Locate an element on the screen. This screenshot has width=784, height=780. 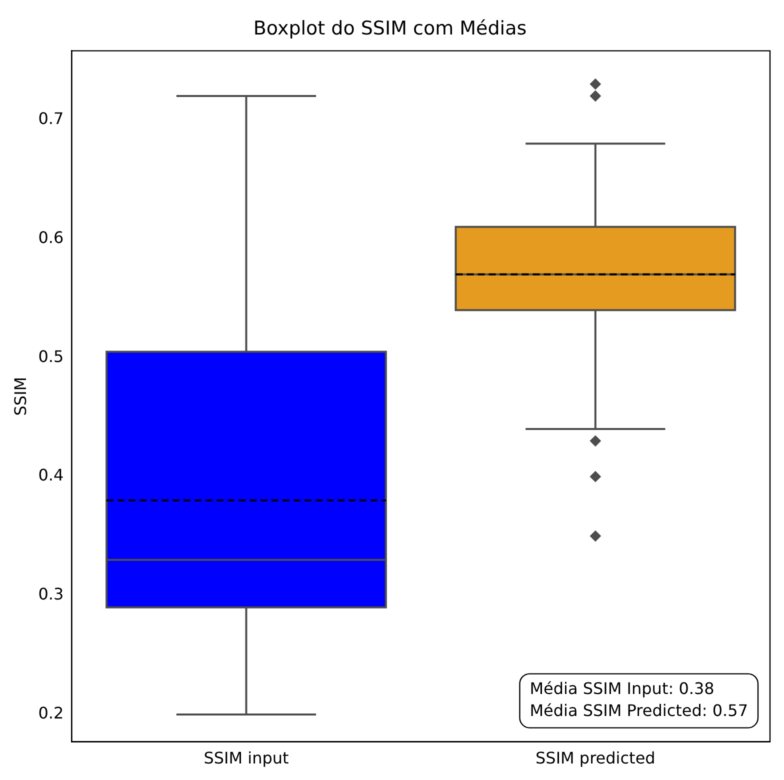
y-tick-label: 0.3 is located at coordinates (51, 594).